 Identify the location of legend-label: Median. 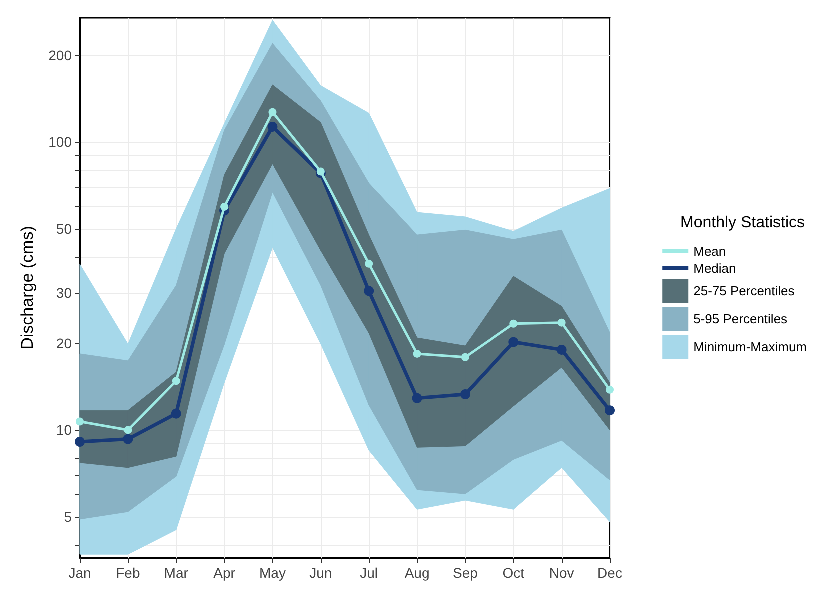
(715, 268).